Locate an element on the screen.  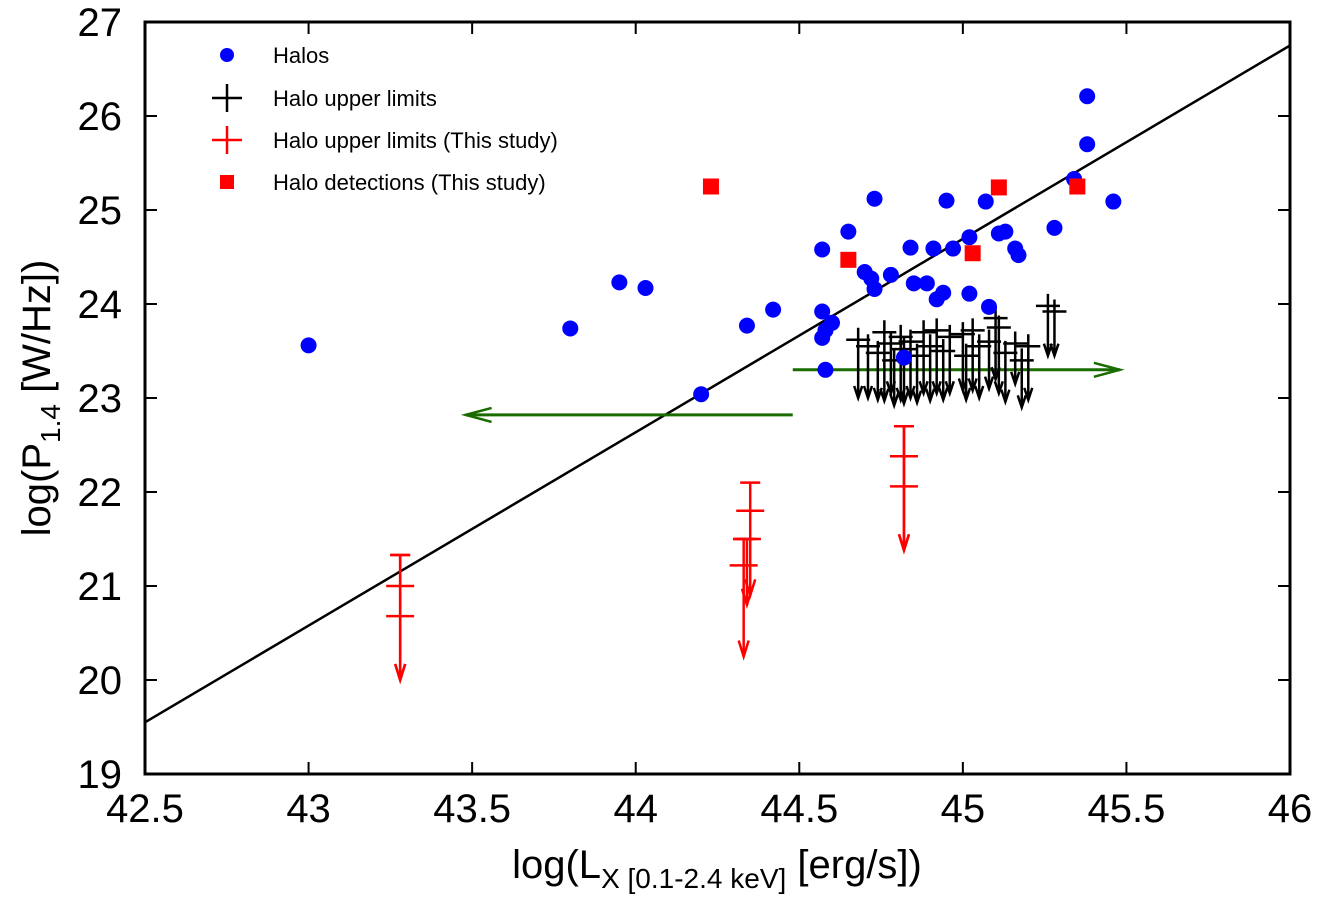
y-label-sub: 1.4 is located at coordinates (50, 423).